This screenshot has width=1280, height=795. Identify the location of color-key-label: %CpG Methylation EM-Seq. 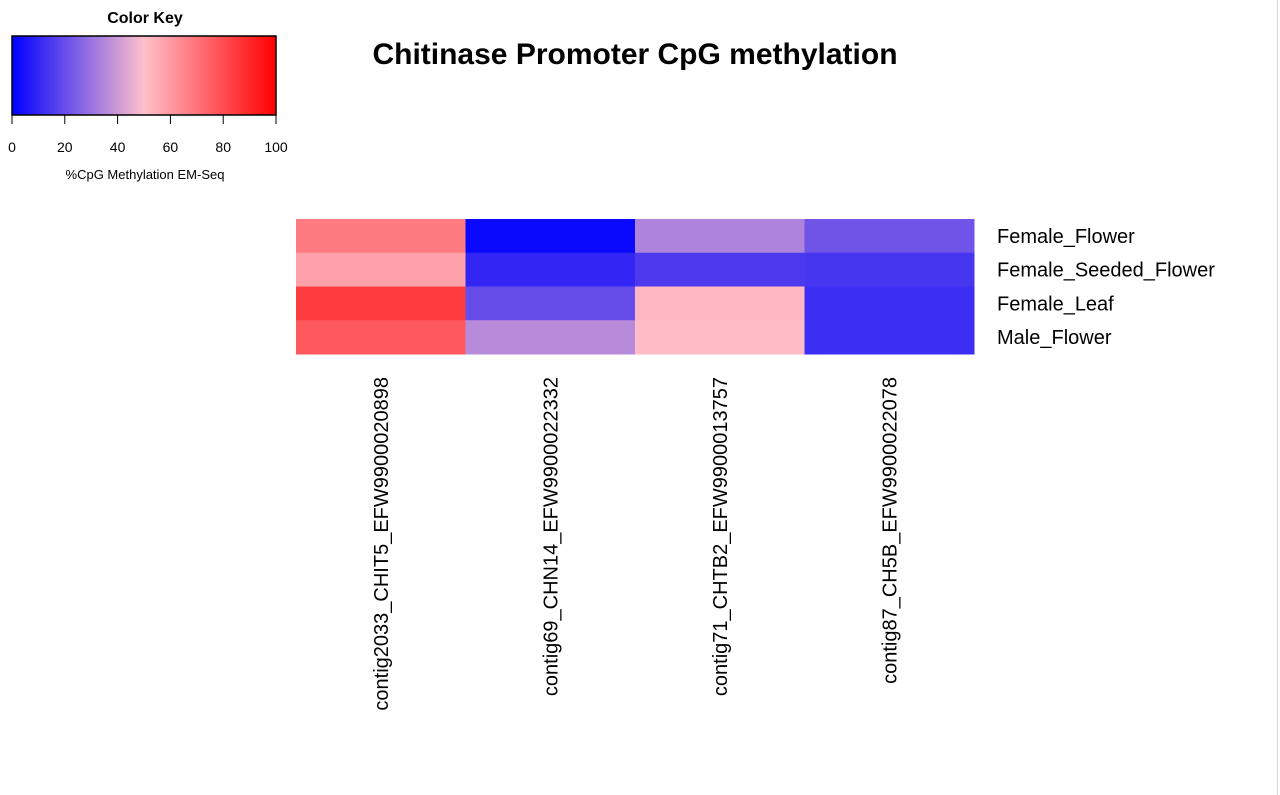
(145, 174).